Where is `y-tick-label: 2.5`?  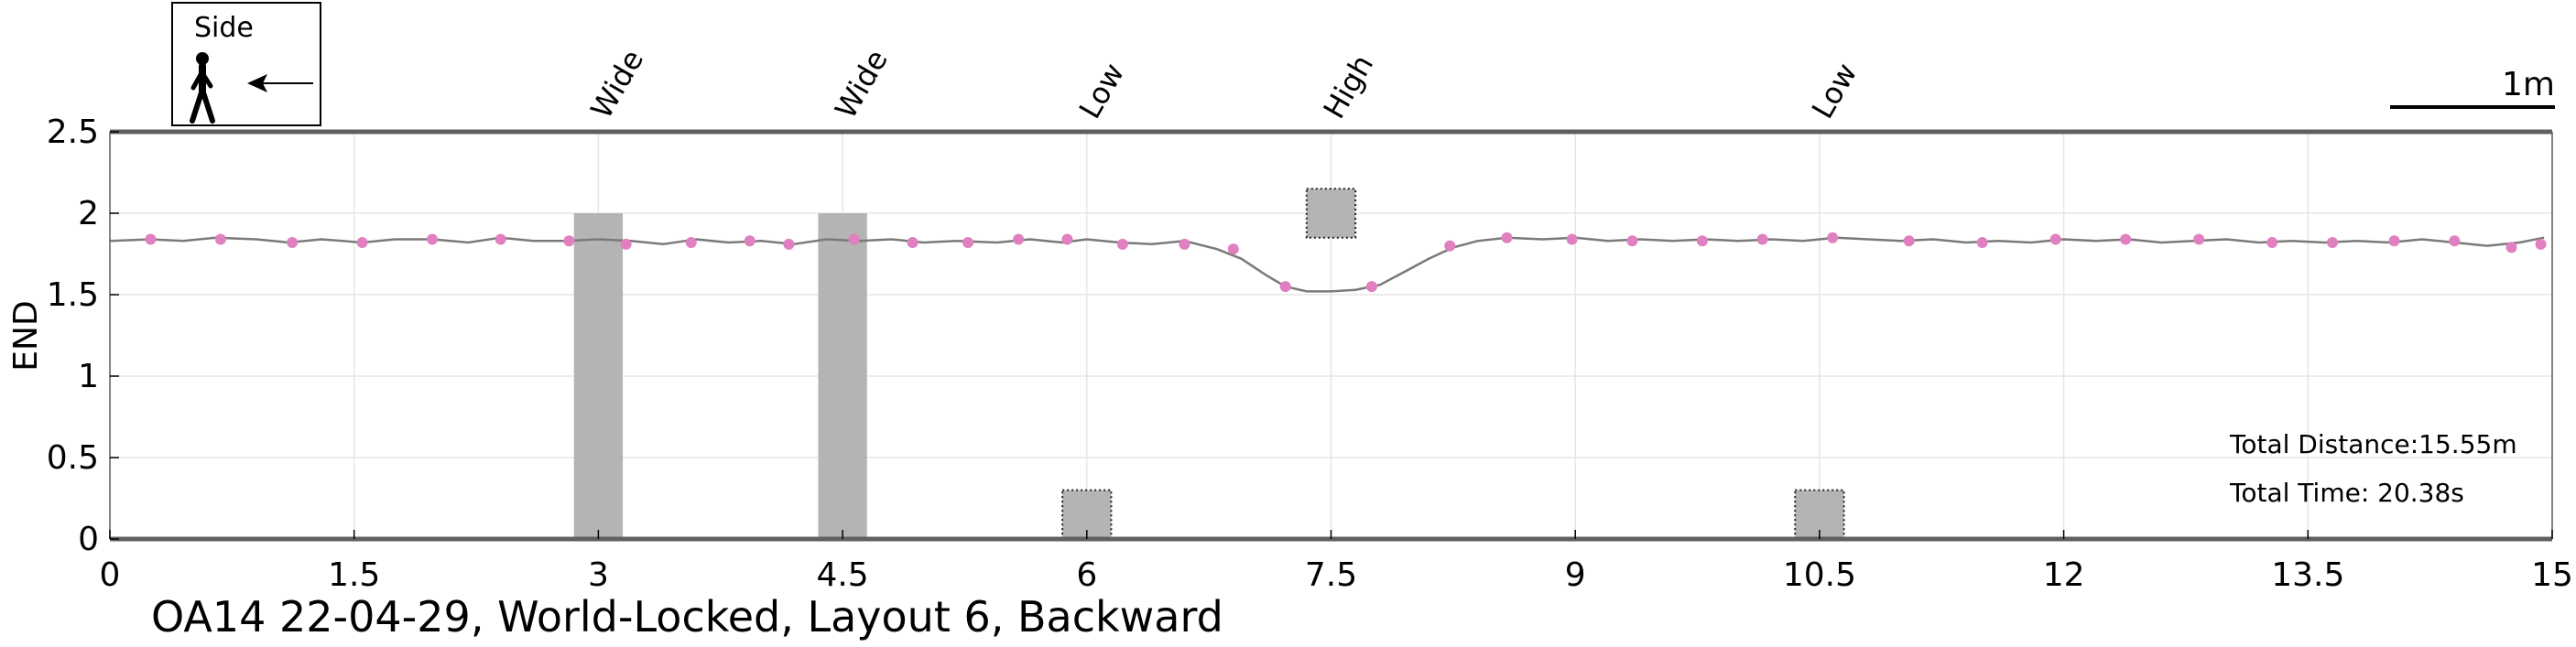 y-tick-label: 2.5 is located at coordinates (73, 132).